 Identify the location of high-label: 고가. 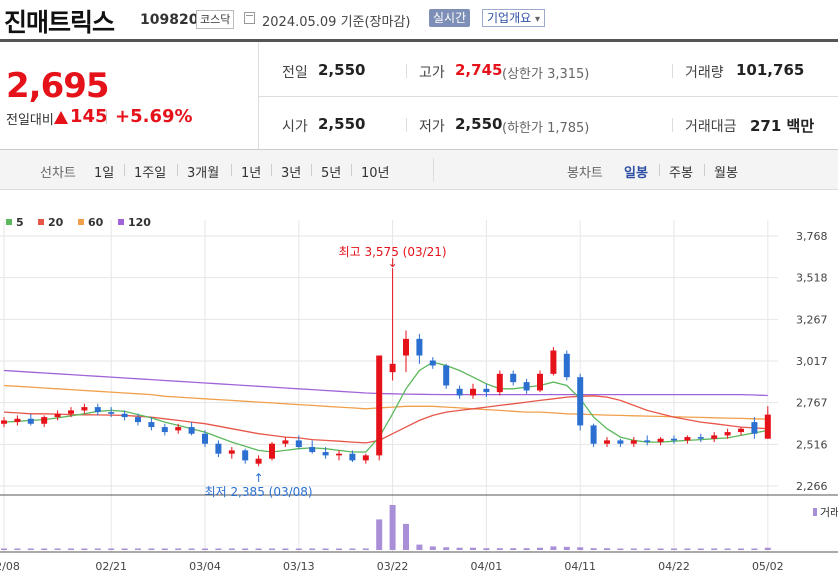
(432, 73).